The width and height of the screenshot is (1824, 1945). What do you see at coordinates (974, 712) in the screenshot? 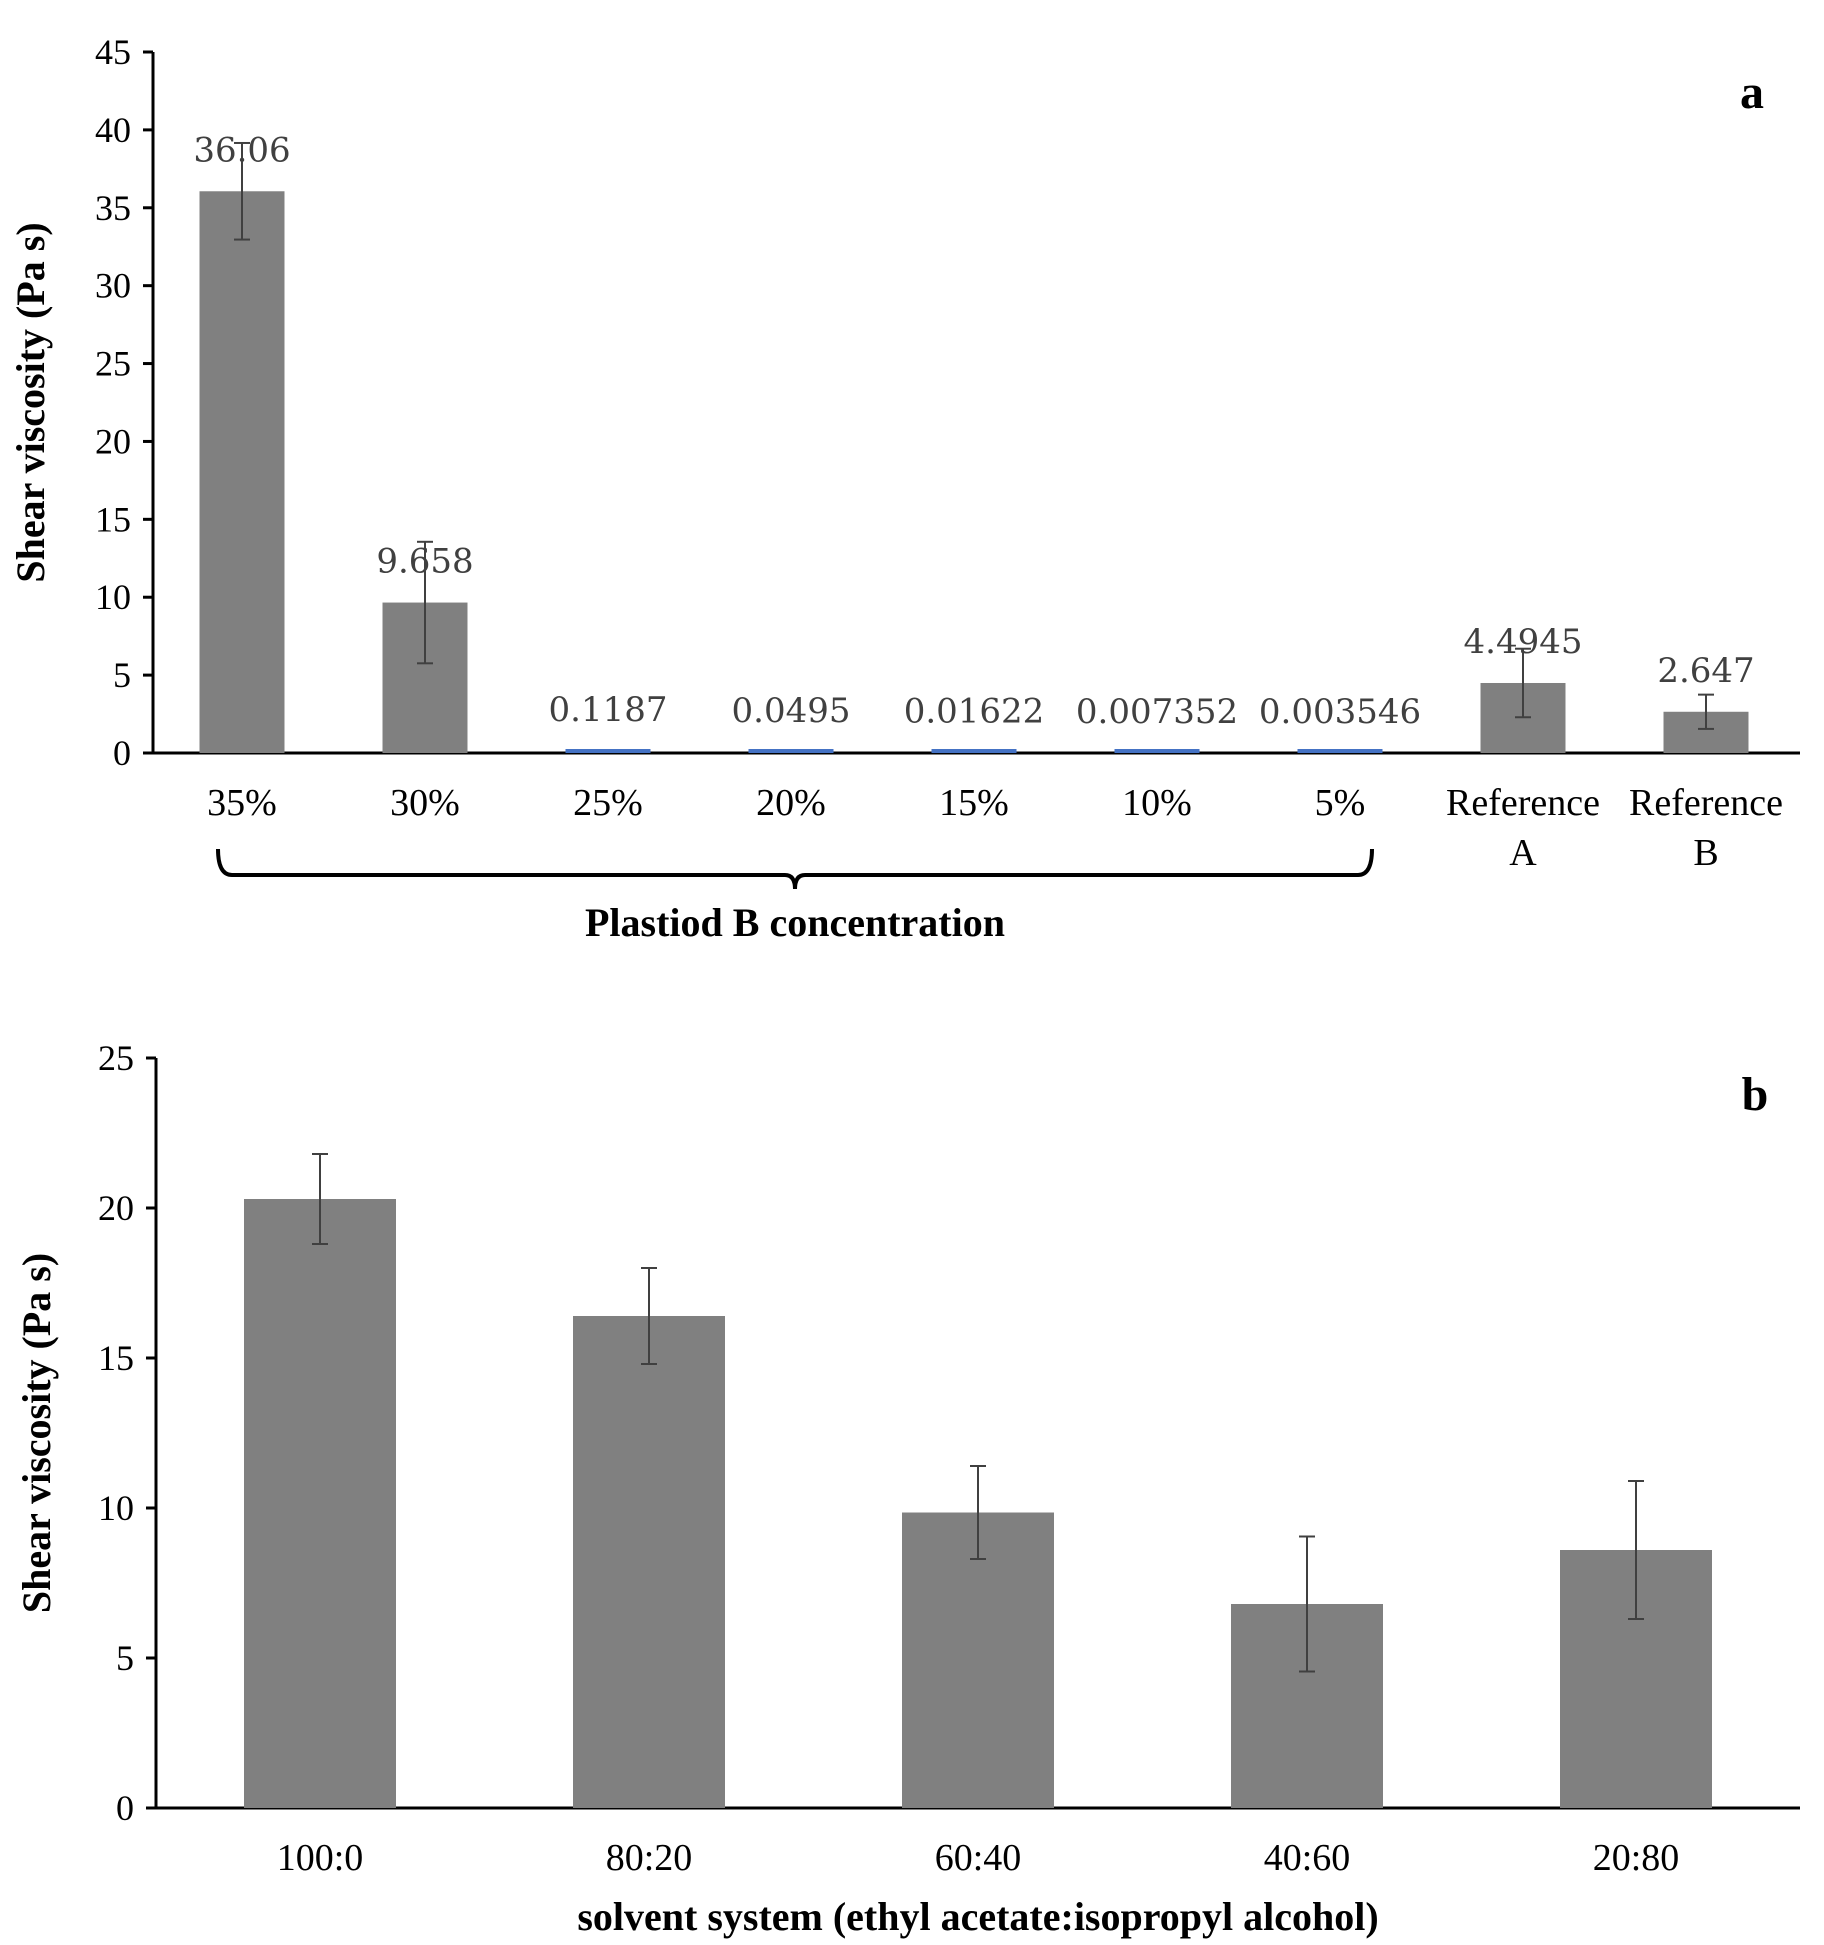
I see `data-label: 0.01622` at bounding box center [974, 712].